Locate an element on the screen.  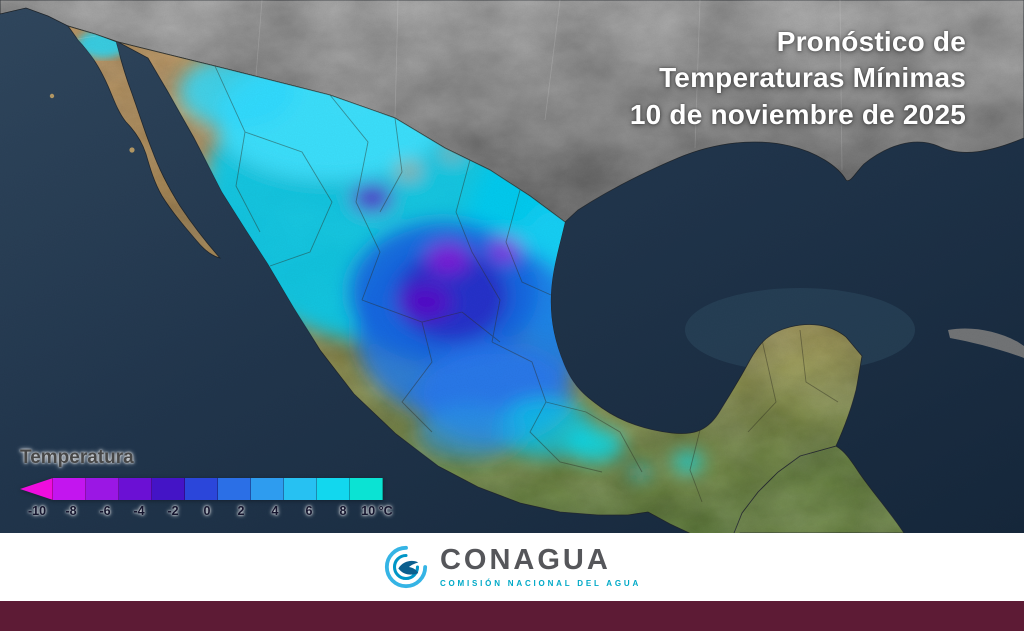
legend-bar is located at coordinates (207, 489).